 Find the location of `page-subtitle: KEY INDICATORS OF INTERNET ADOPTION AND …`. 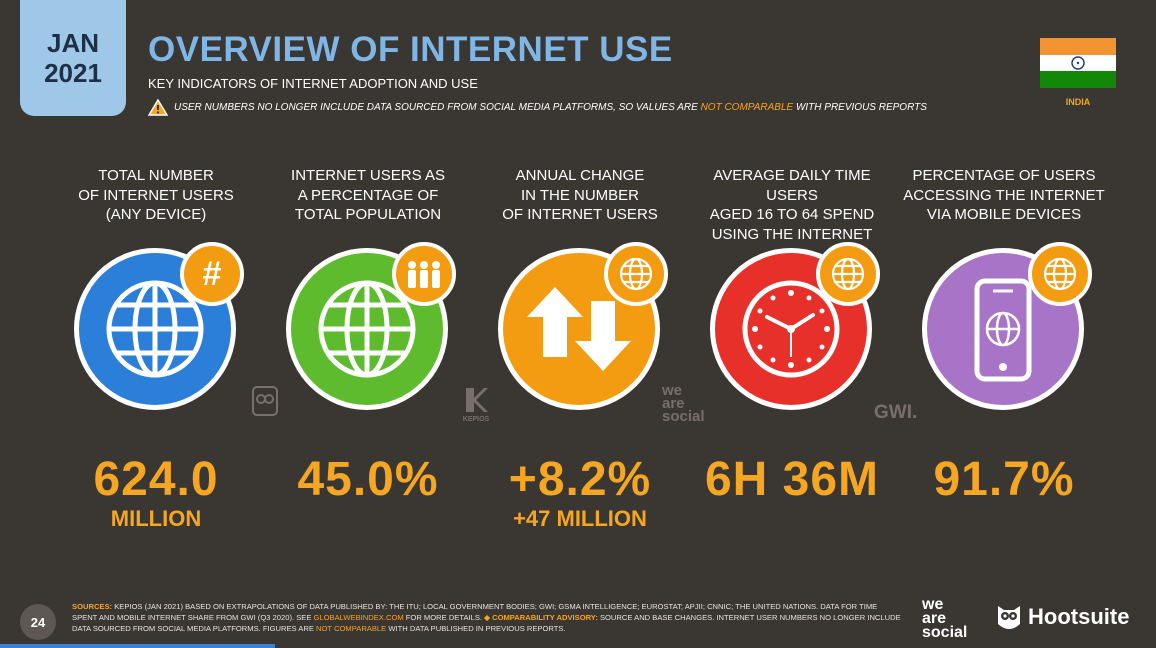

page-subtitle: KEY INDICATORS OF INTERNET ADOPTION AND … is located at coordinates (313, 83).